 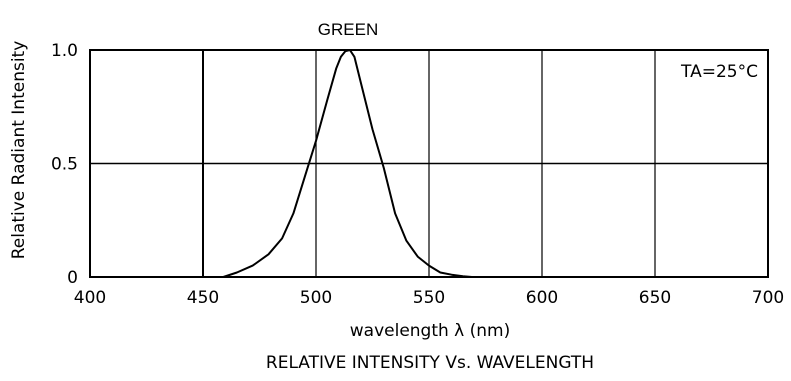 What do you see at coordinates (72, 278) in the screenshot?
I see `y-tick-label: 0` at bounding box center [72, 278].